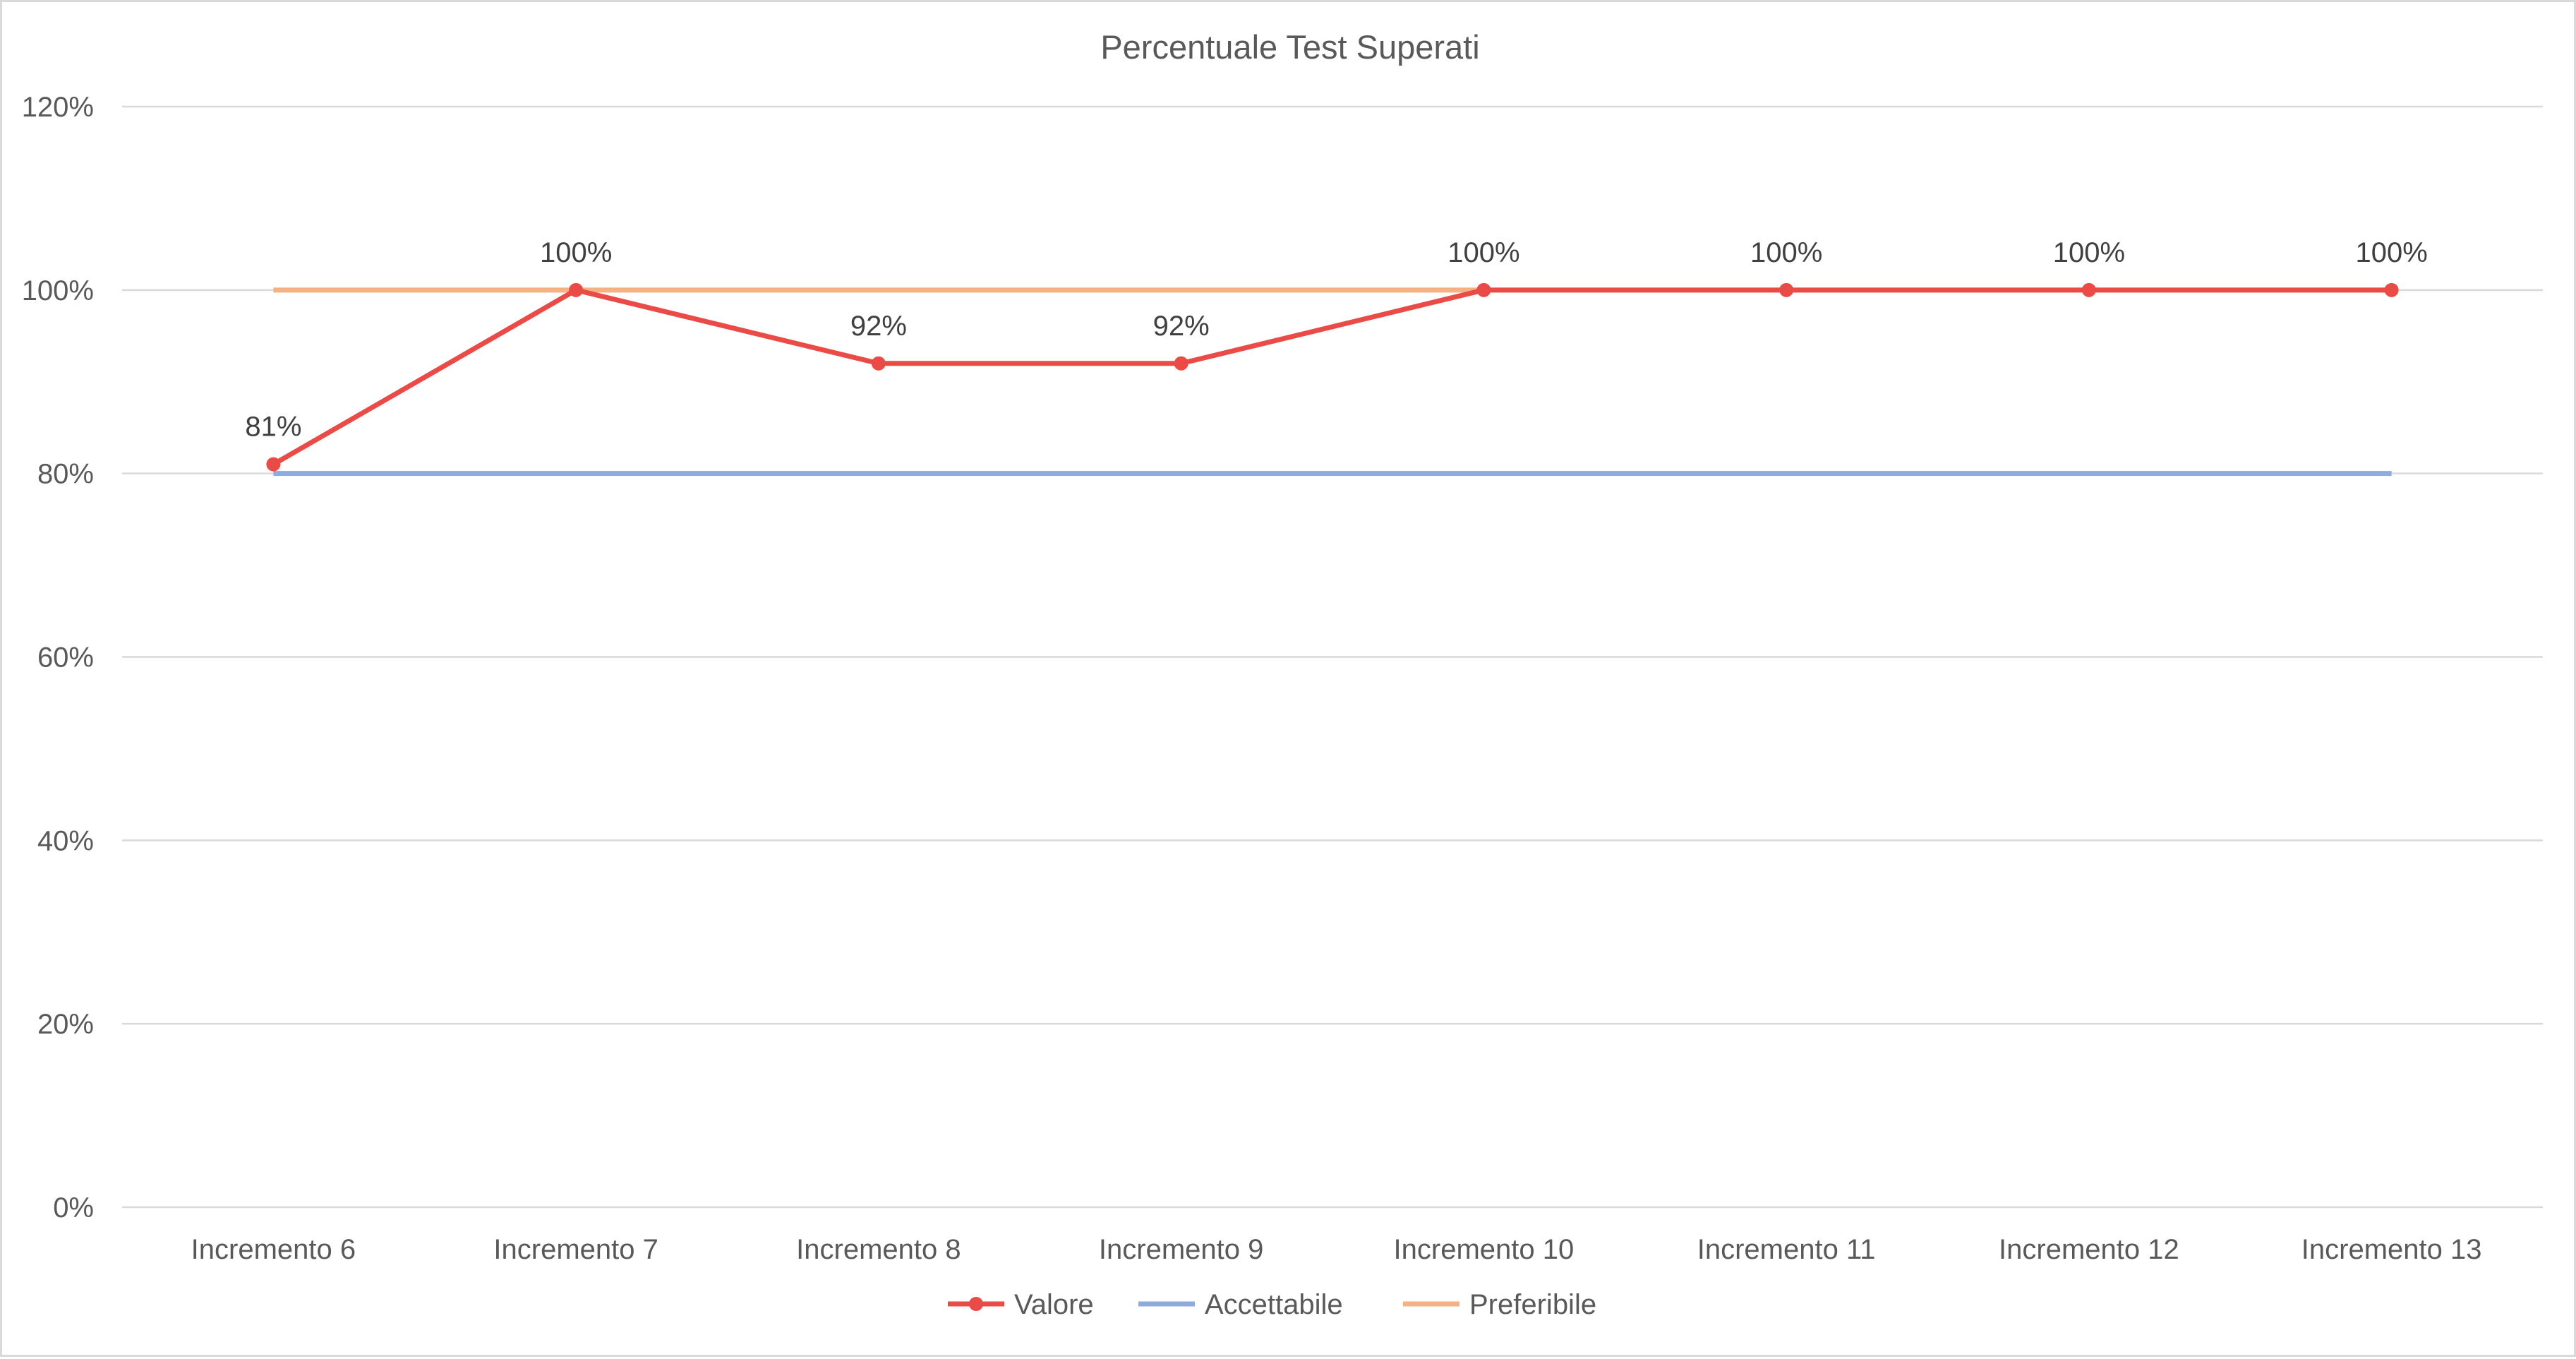 Image resolution: width=2576 pixels, height=1359 pixels. Describe the element at coordinates (575, 1249) in the screenshot. I see `x-tick-label: Incremento 7` at that location.